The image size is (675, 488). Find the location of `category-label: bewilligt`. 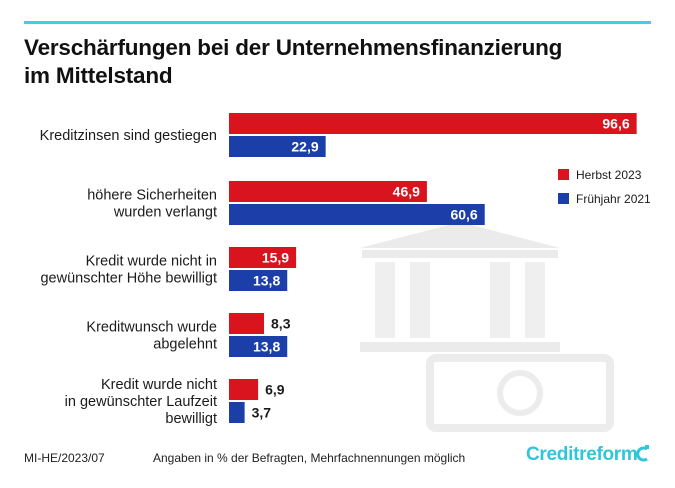

category-label: bewilligt is located at coordinates (191, 419).